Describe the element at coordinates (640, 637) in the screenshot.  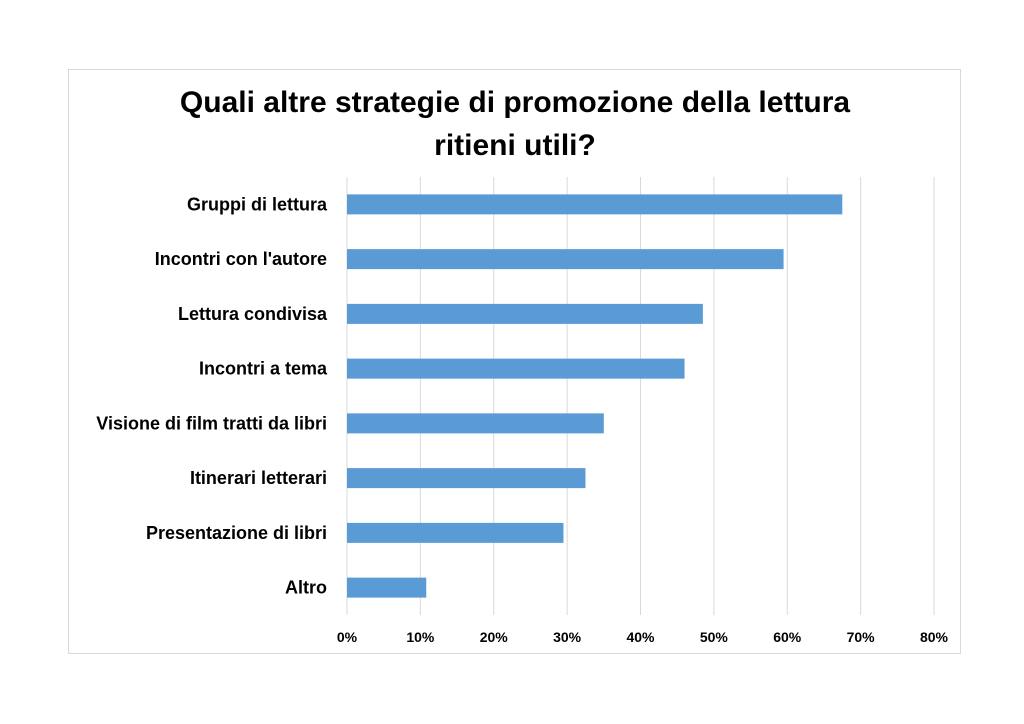
I see `x-tick-label: 40%` at that location.